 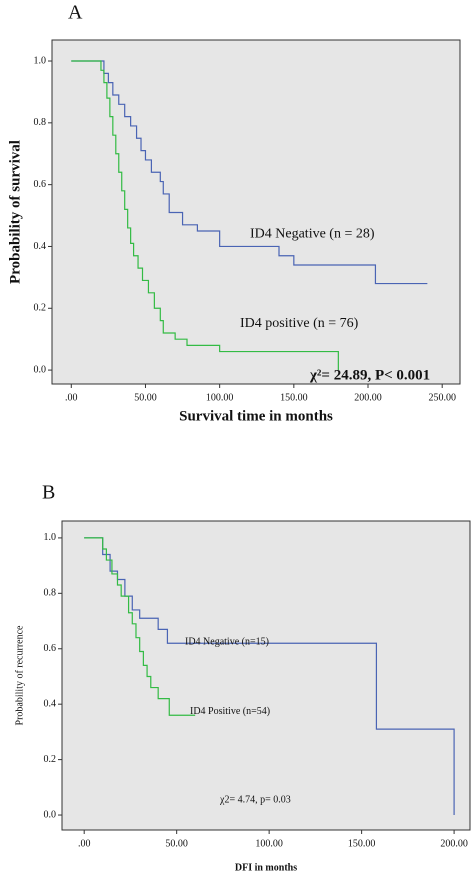 I want to click on x-axis-label: Survival time in months, so click(x=256, y=416).